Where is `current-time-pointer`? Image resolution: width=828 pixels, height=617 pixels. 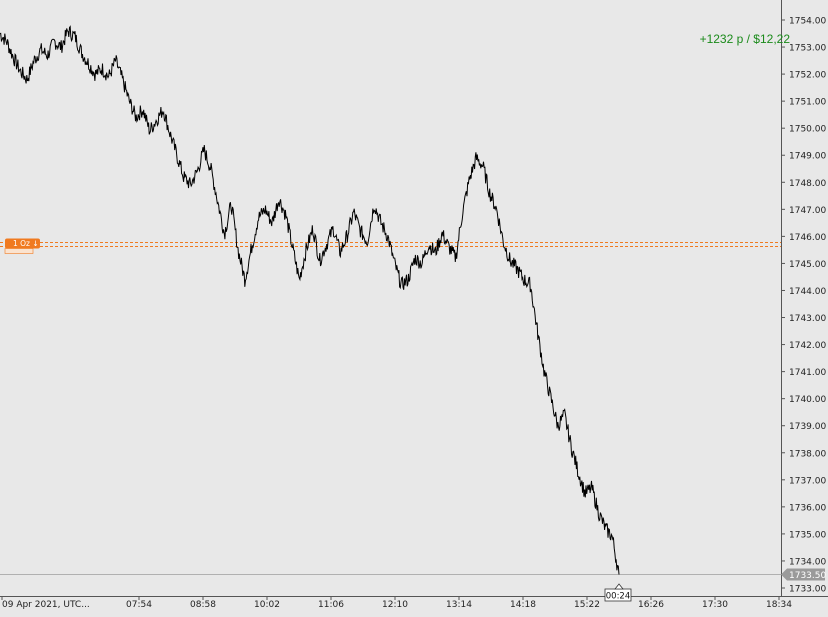
current-time-pointer is located at coordinates (619, 586).